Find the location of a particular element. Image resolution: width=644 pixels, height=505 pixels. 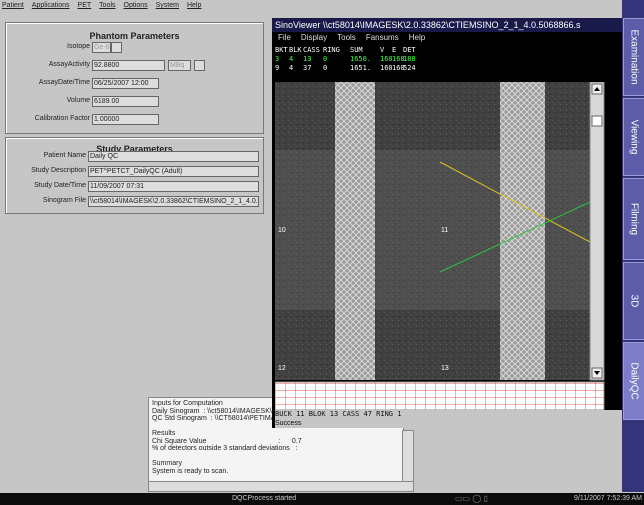

tab: Filming is located at coordinates (633, 219).